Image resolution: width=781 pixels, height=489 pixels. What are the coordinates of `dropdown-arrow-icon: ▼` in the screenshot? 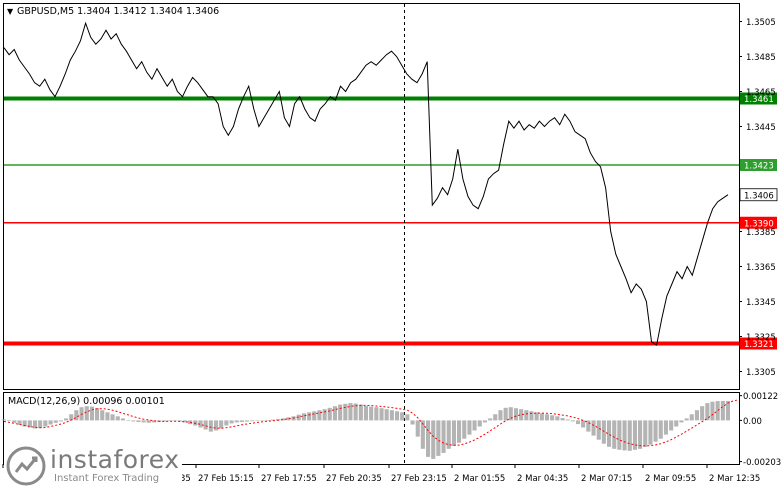 It's located at (10, 11).